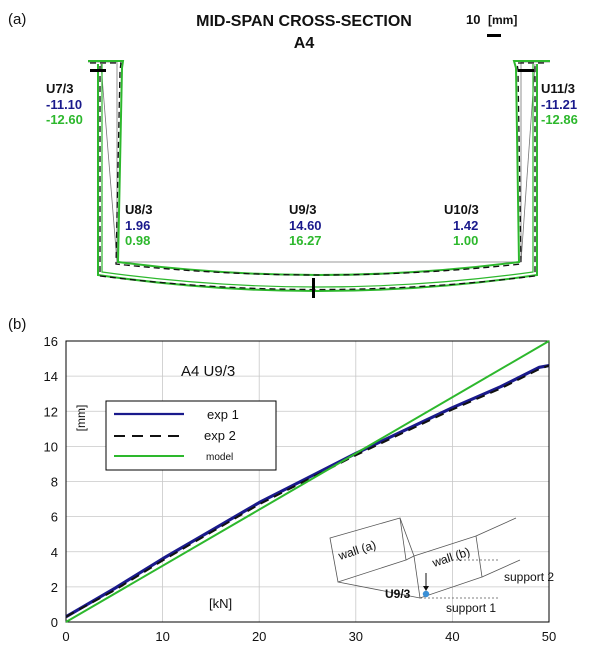 The height and width of the screenshot is (655, 598). I want to click on gauge-u8: U8/3 1.96 0.98, so click(138, 225).